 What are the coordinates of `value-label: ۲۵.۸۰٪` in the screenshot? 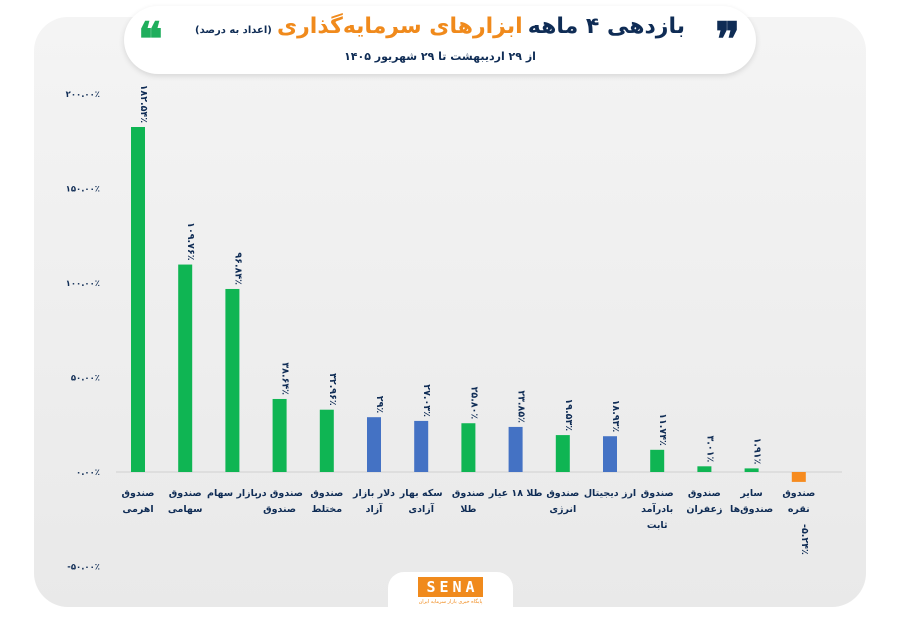 It's located at (473, 403).